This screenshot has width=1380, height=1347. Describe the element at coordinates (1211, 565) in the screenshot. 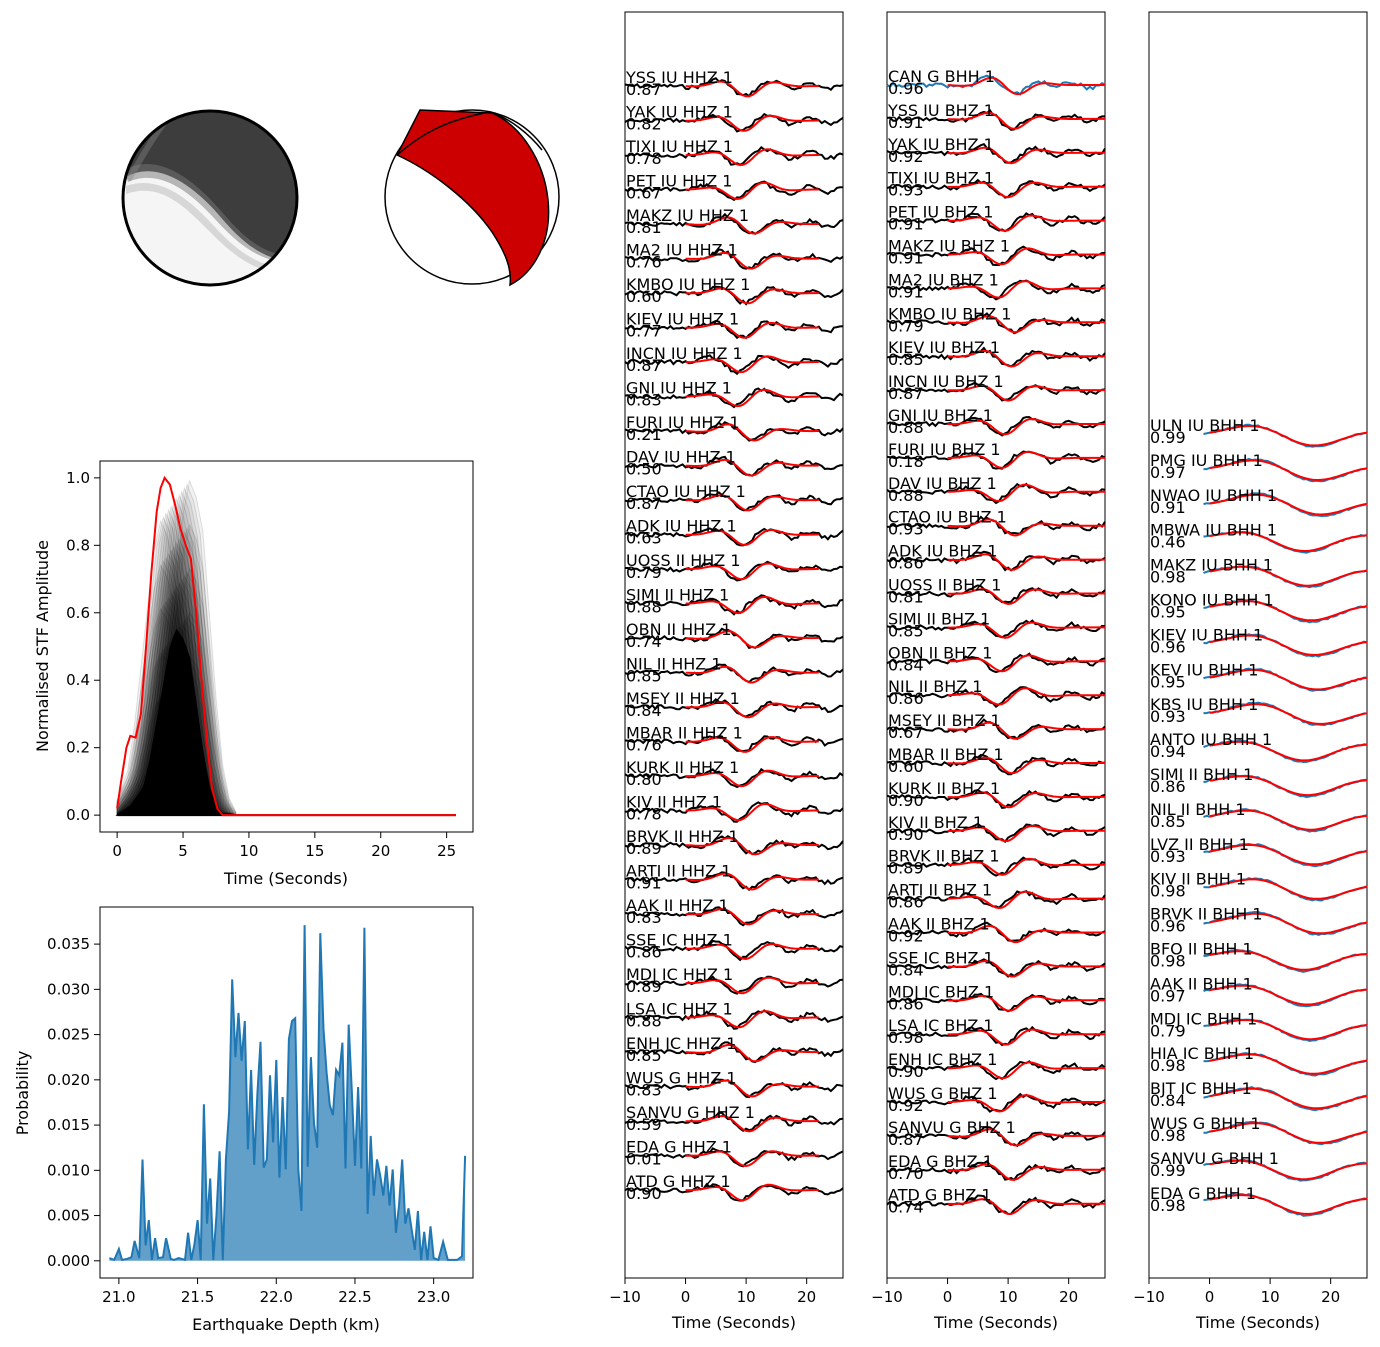

I see `station-label: MAKZ IU BHH 1` at that location.